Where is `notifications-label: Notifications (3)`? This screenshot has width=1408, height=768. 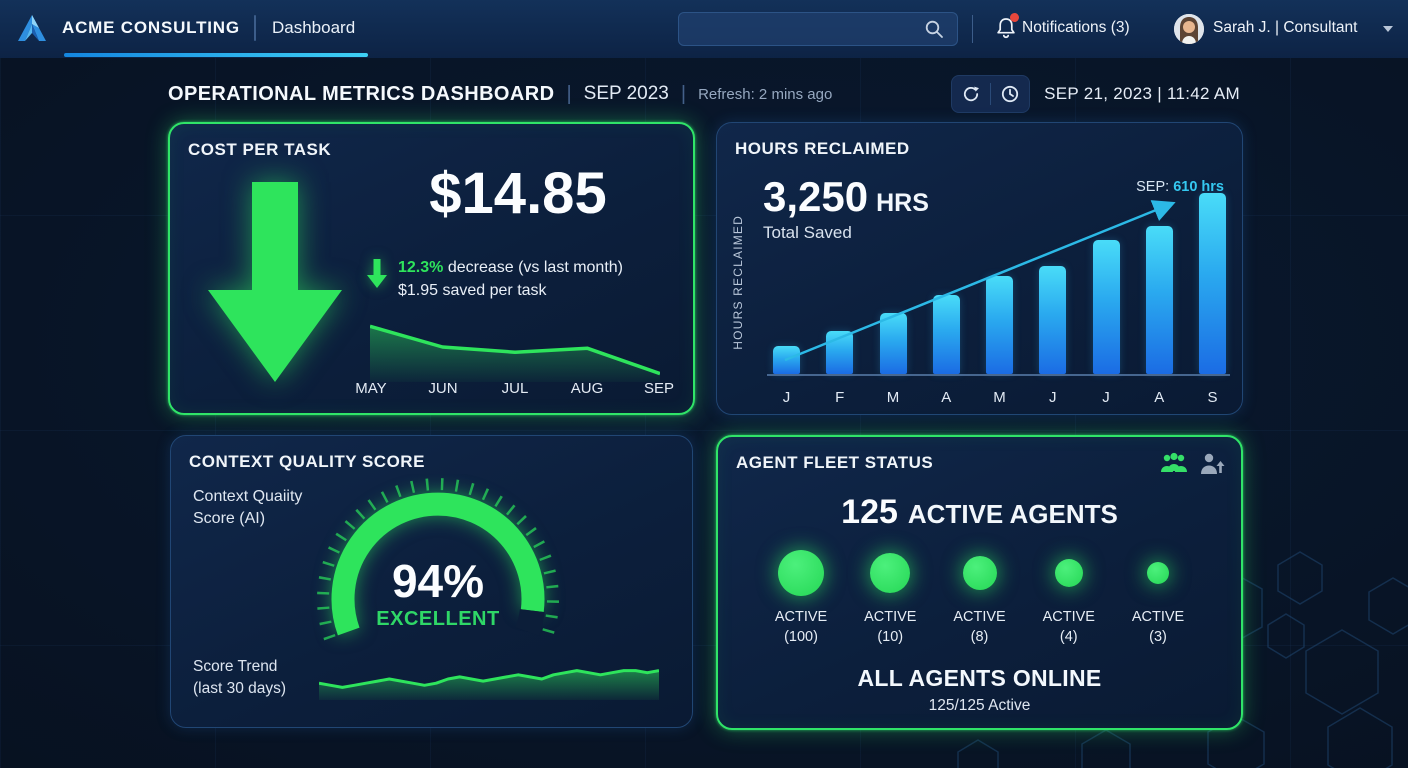 notifications-label: Notifications (3) is located at coordinates (1076, 27).